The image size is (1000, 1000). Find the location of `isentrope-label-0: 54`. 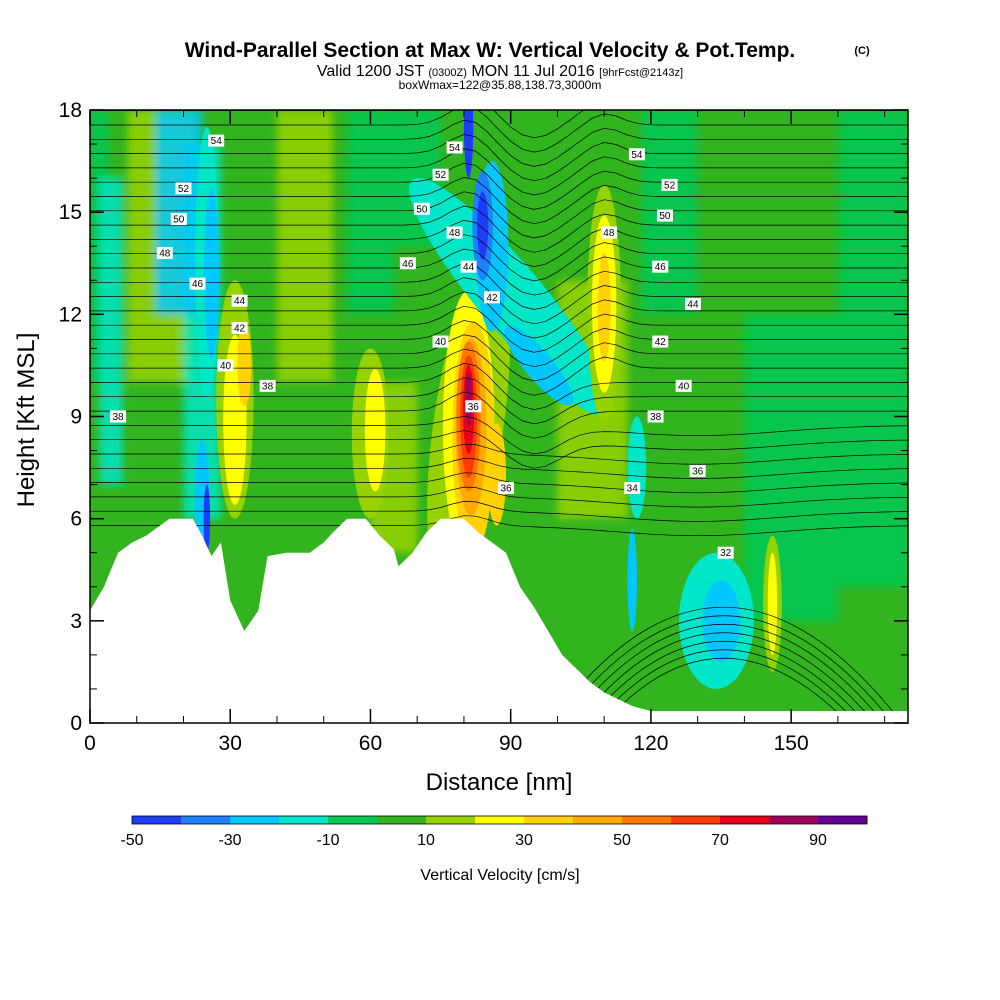

isentrope-label-0: 54 is located at coordinates (217, 141).